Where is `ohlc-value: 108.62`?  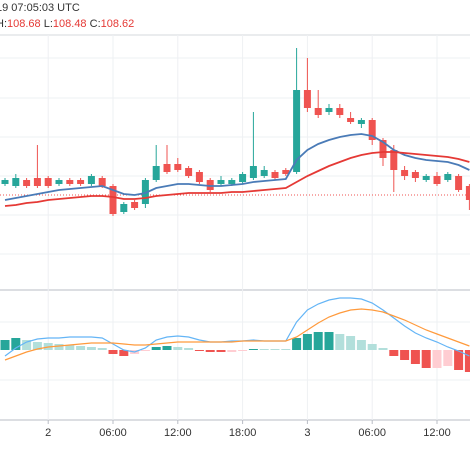
ohlc-value: 108.62 is located at coordinates (117, 24).